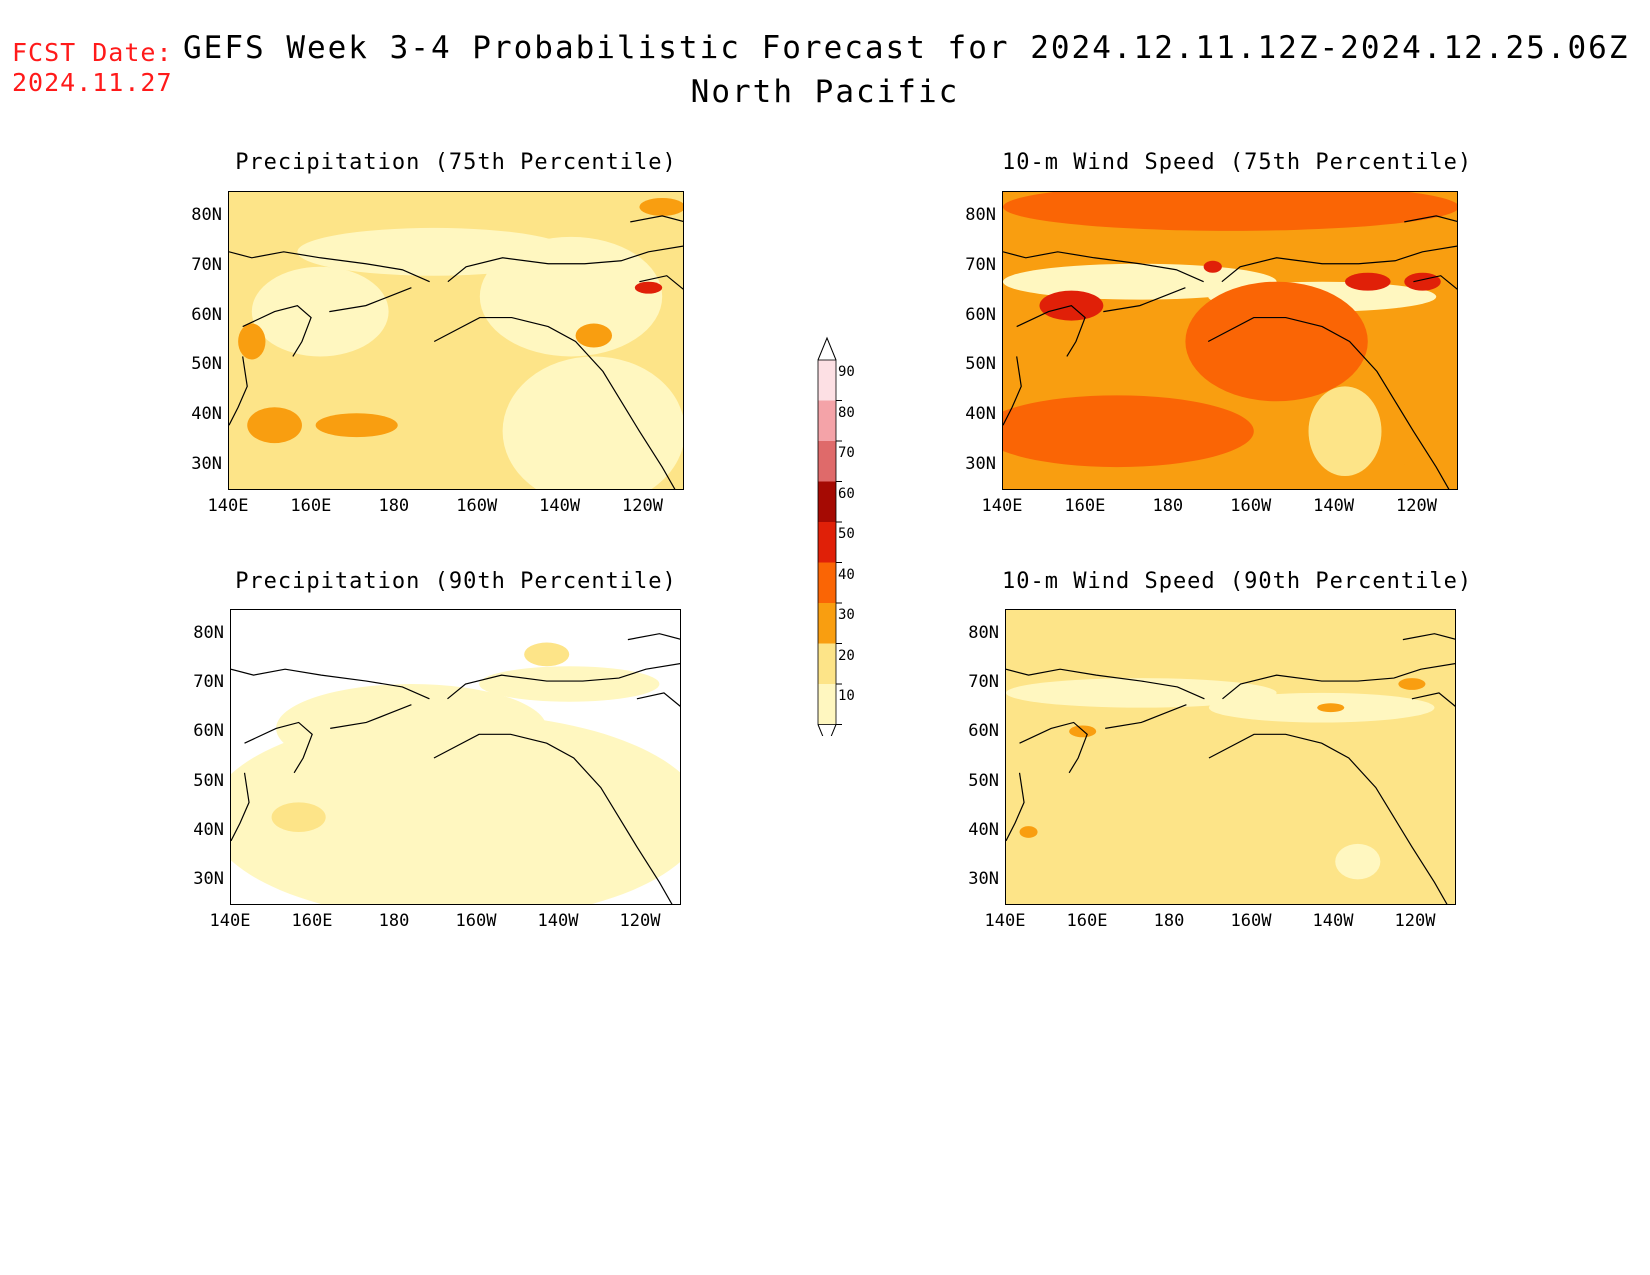  I want to click on panel-title: 10-m Wind Speed (90th Percentile), so click(1237, 581).